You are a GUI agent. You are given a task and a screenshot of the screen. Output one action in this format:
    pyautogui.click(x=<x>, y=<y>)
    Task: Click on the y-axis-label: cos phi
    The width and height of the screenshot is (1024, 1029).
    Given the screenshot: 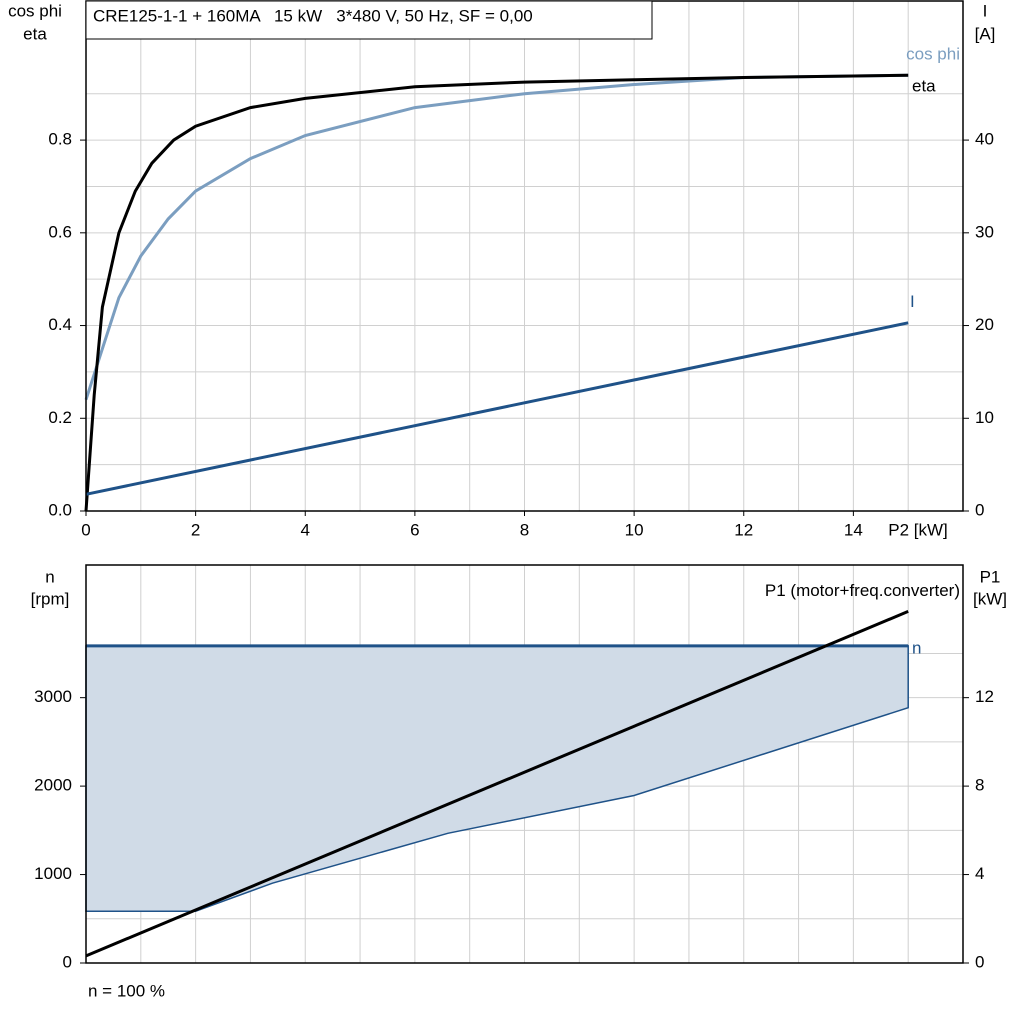 What is the action you would take?
    pyautogui.click(x=35, y=10)
    